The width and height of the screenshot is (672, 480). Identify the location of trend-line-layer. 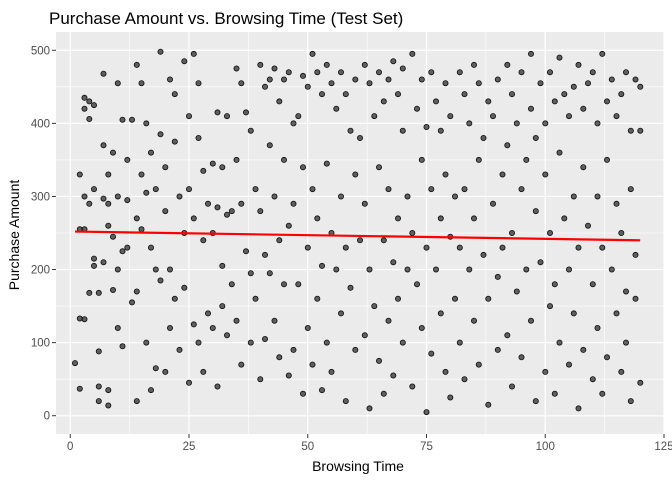
(357, 236).